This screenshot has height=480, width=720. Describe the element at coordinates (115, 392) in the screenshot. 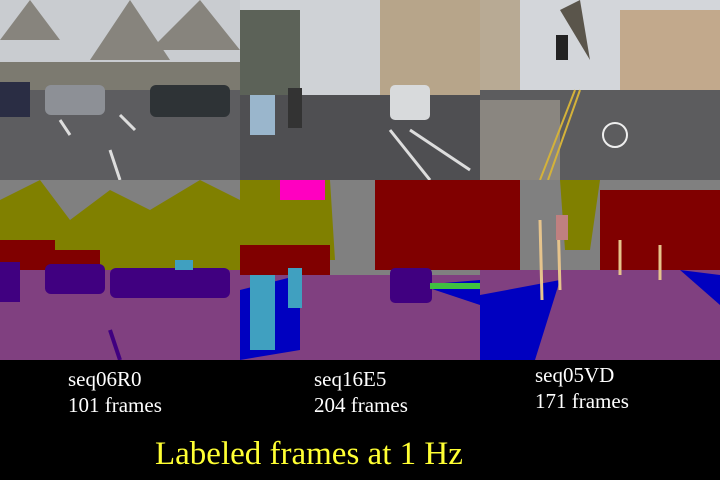

I see `sequence-caption: seq06R0 101 frames` at that location.